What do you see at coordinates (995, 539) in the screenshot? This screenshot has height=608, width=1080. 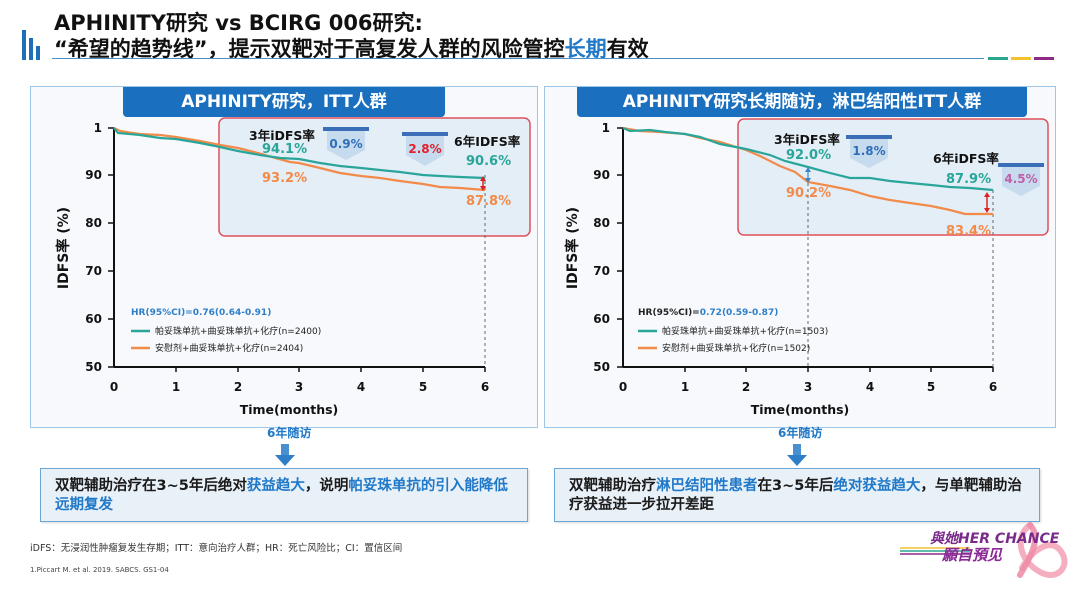 I see `logo-line1: 與她HER CHANCE` at bounding box center [995, 539].